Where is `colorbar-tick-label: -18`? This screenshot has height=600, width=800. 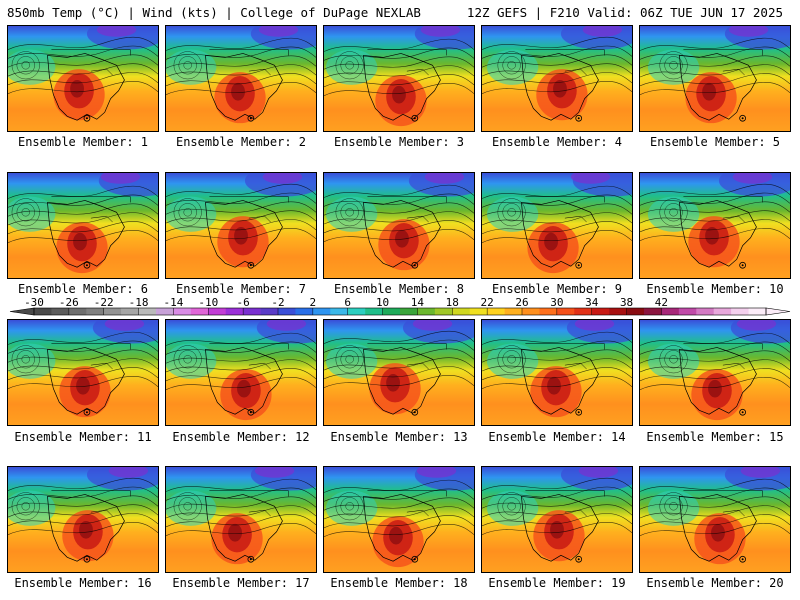 colorbar-tick-label: -18 is located at coordinates (139, 303).